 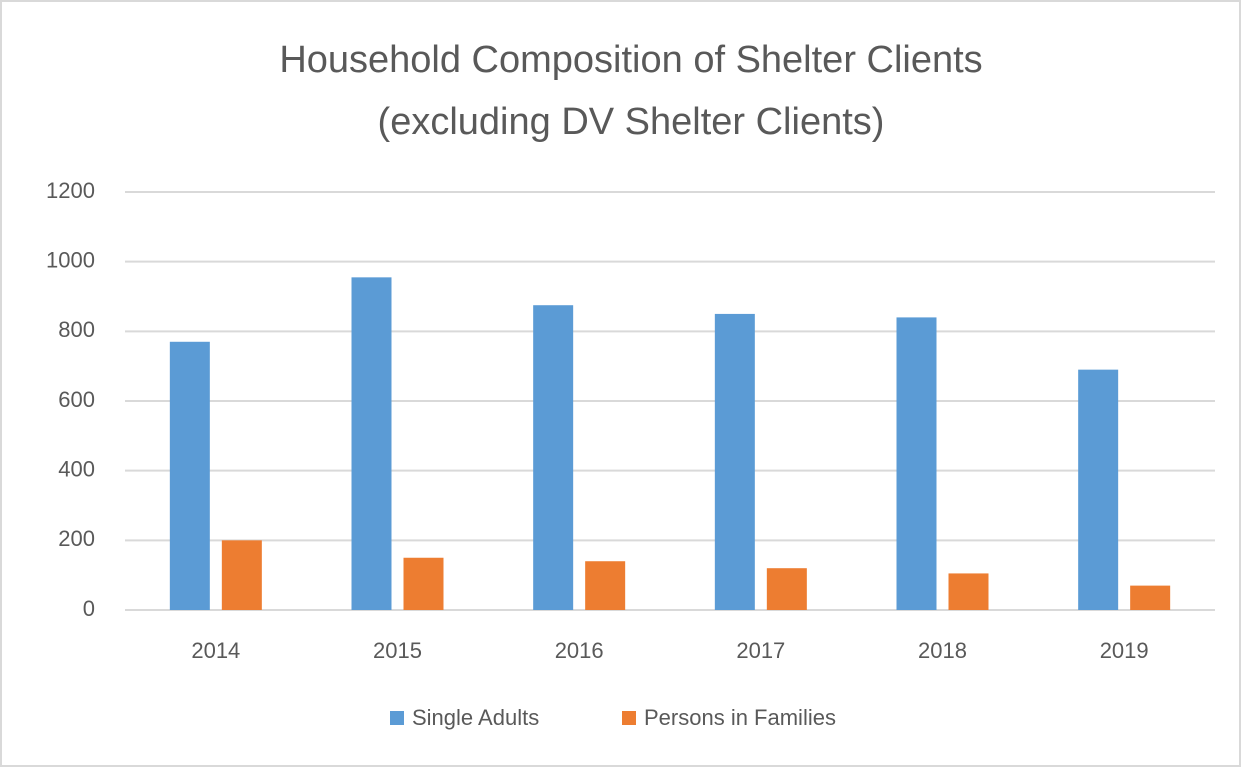 I want to click on y-tick-label: 0, so click(x=89, y=608).